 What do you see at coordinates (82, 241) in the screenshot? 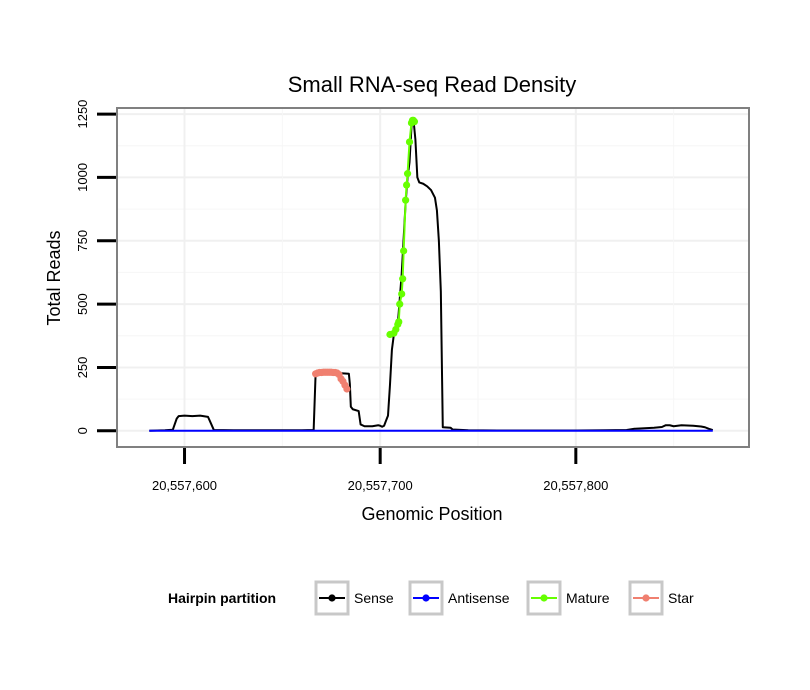
I see `y-tick-label: 750` at bounding box center [82, 241].